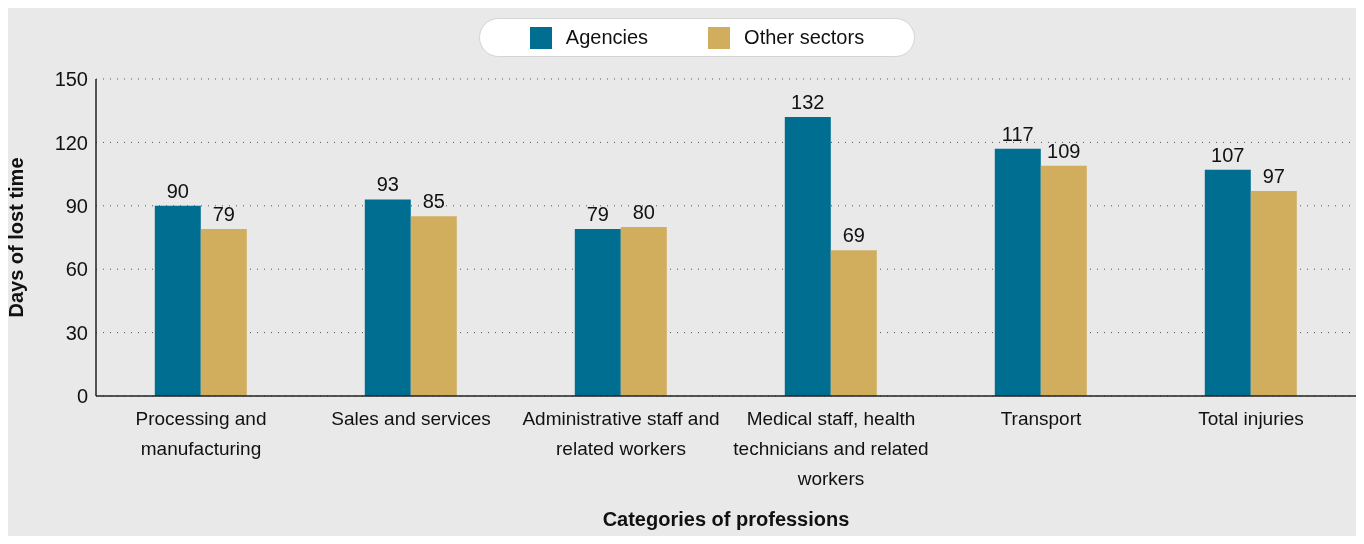  What do you see at coordinates (1064, 150) in the screenshot?
I see `data-label: 109` at bounding box center [1064, 150].